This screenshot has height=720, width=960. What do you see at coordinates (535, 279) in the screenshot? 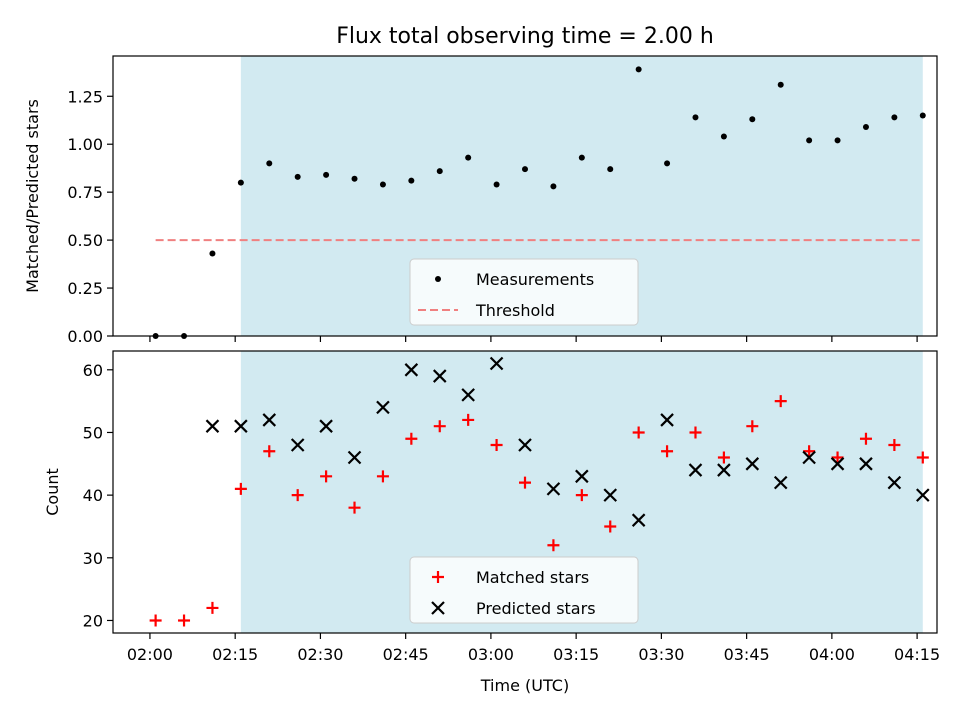
I see `legend-label: Measurements` at bounding box center [535, 279].